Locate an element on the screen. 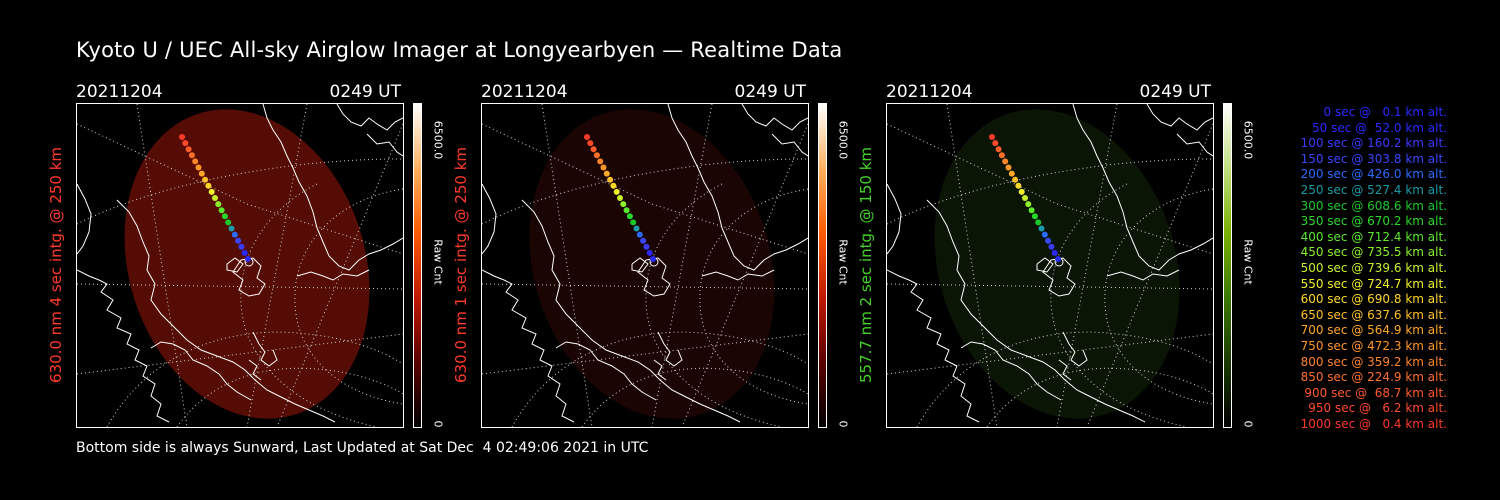 This screenshot has width=1500, height=500. legend-entry: 500 sec @ 739.6 km alt. is located at coordinates (1373, 267).